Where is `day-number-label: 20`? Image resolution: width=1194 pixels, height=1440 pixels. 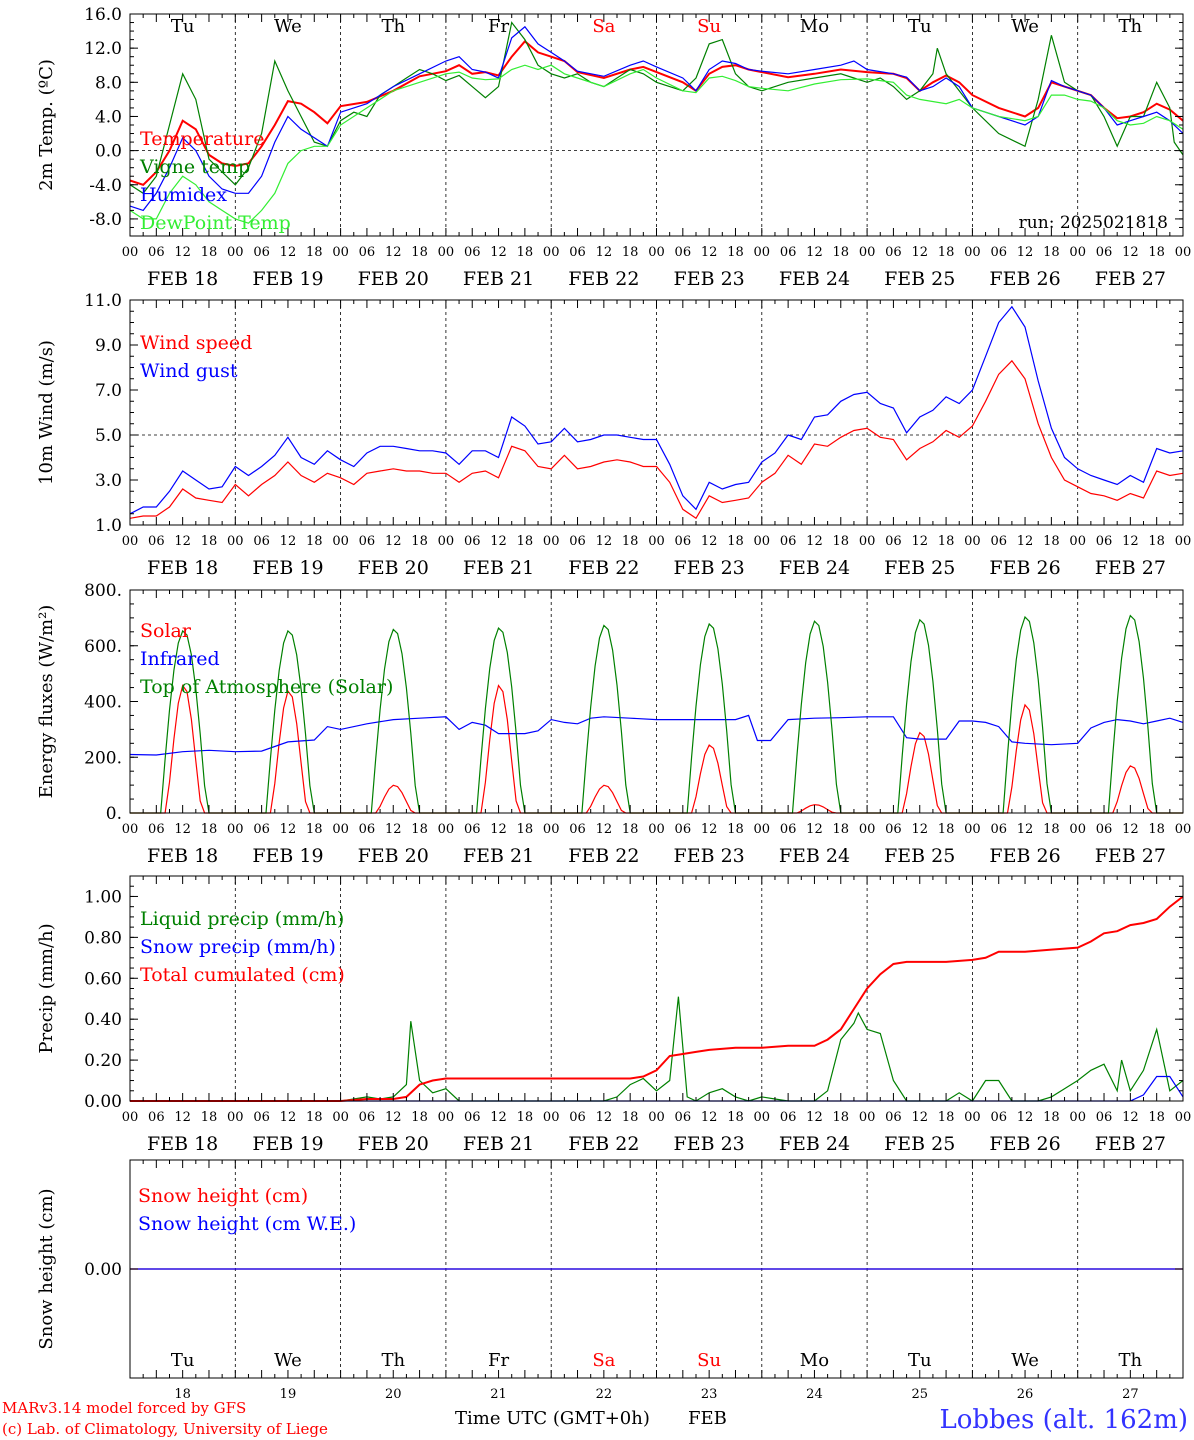 day-number-label: 20 is located at coordinates (393, 1394).